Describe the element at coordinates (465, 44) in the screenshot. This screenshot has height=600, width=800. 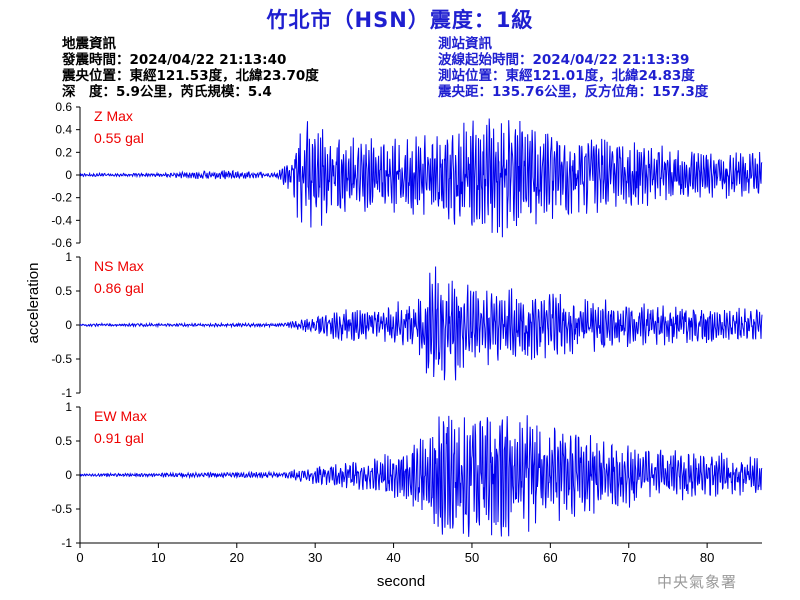
I see `station-info-heading: 測站資訊` at that location.